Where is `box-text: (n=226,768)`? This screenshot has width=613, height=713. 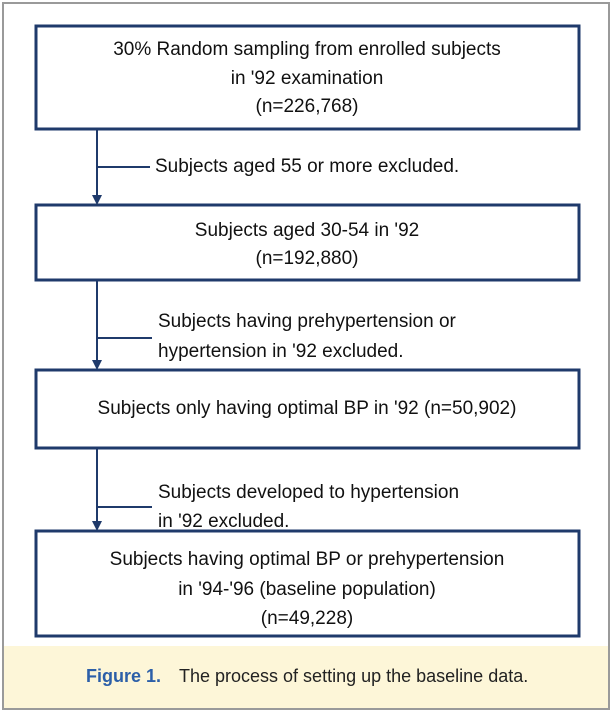 box-text: (n=226,768) is located at coordinates (307, 106).